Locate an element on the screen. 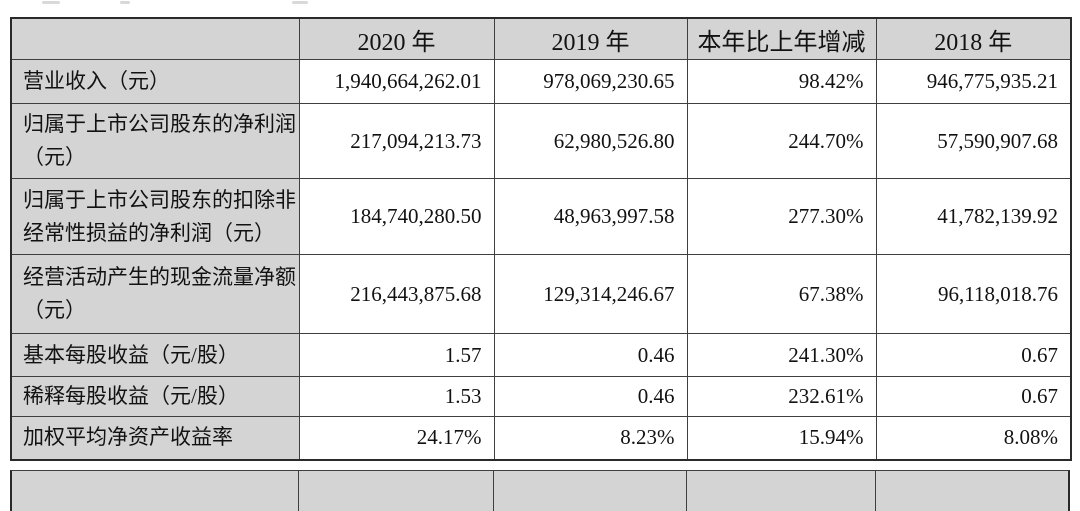 The image size is (1080, 511). cell-value: 277.30% is located at coordinates (781, 216).